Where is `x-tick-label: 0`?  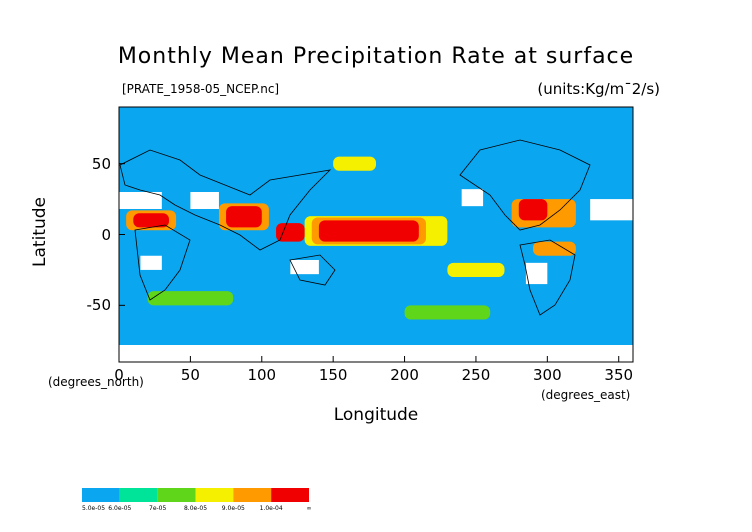
x-tick-label: 0 is located at coordinates (119, 375).